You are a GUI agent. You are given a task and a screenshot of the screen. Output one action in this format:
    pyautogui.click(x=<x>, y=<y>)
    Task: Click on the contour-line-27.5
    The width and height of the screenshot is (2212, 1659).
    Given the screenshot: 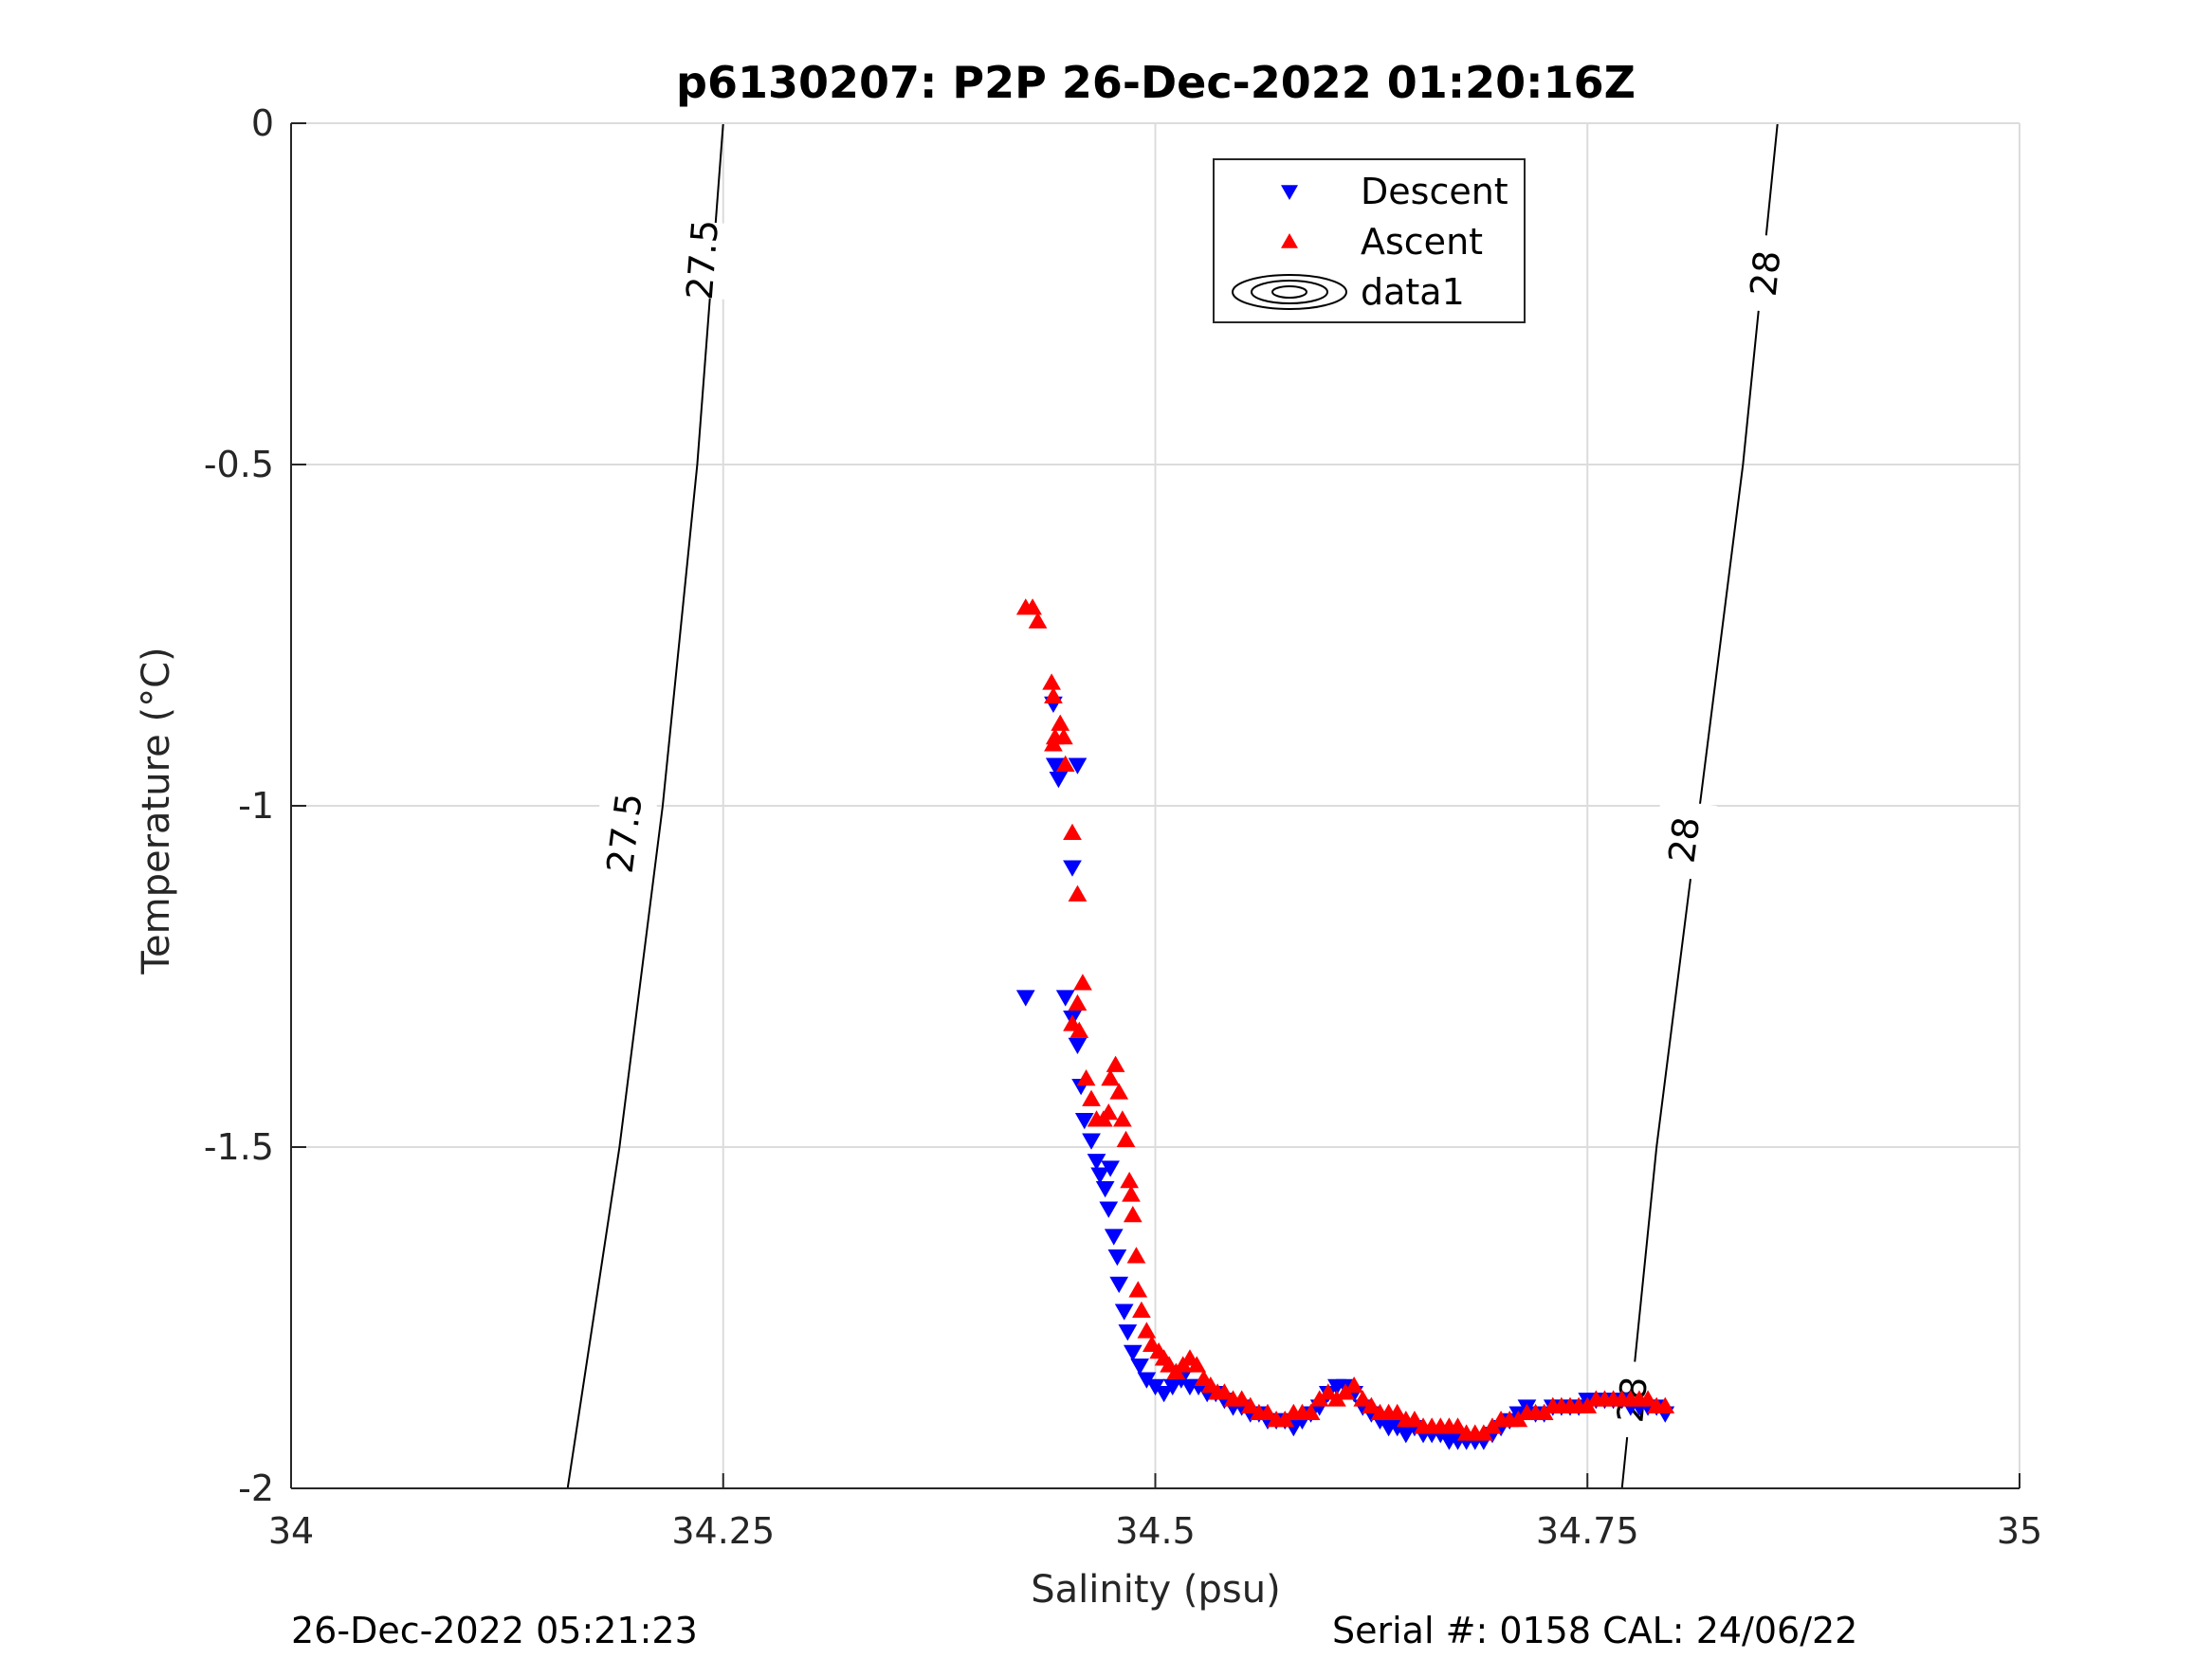 What is the action you would take?
    pyautogui.click(x=645, y=805)
    